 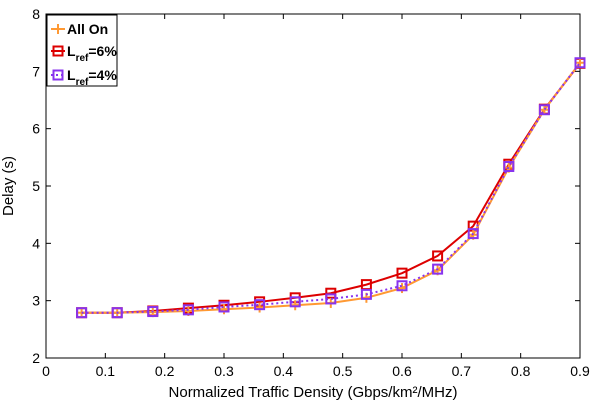 I want to click on x-tick-label: 0.2, so click(x=165, y=371).